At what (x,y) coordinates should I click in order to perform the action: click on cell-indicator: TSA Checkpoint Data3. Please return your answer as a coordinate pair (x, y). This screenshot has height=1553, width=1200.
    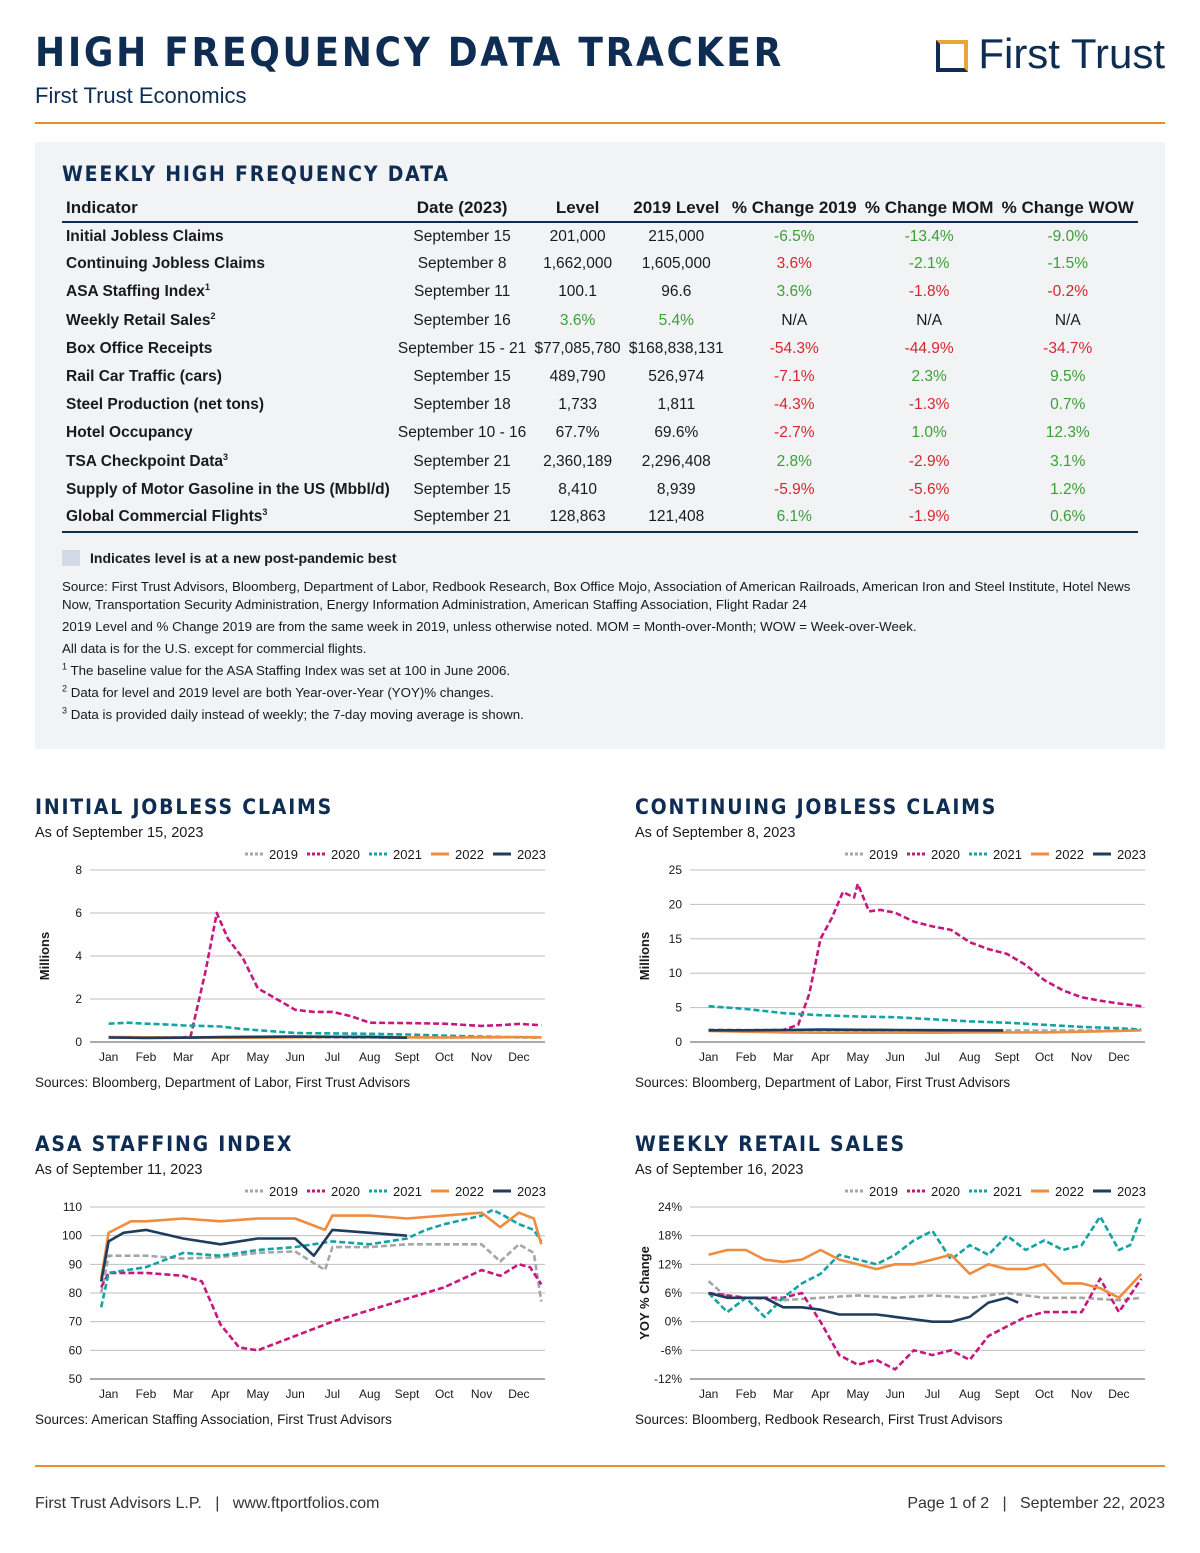
    Looking at the image, I should click on (228, 462).